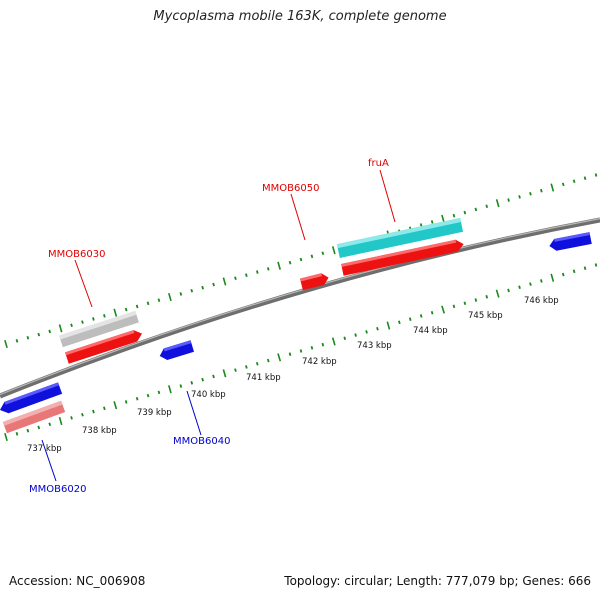 Image resolution: width=600 pixels, height=600 pixels. What do you see at coordinates (314, 281) in the screenshot?
I see `gene-mmob6050-feature` at bounding box center [314, 281].